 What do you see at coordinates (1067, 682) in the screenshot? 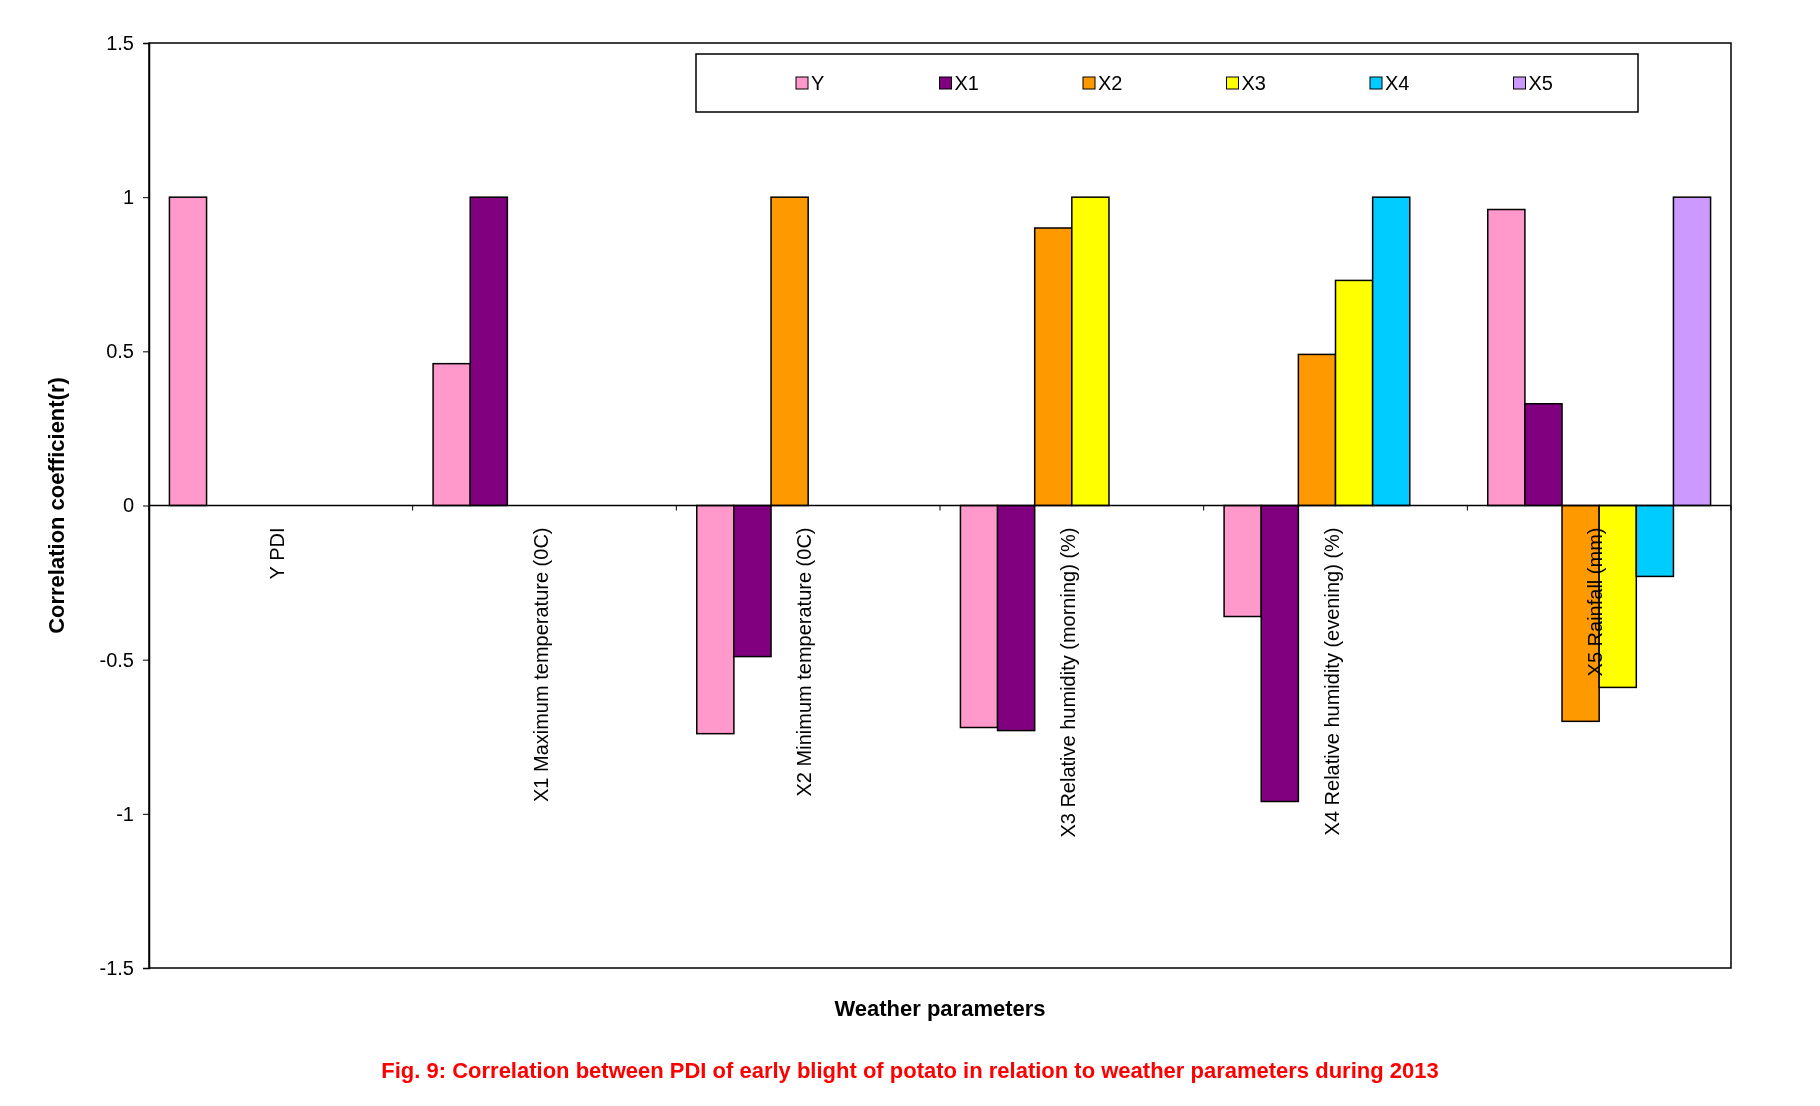
I see `x-tick-label: X3 Relative humidity (morning) (%)` at bounding box center [1067, 682].